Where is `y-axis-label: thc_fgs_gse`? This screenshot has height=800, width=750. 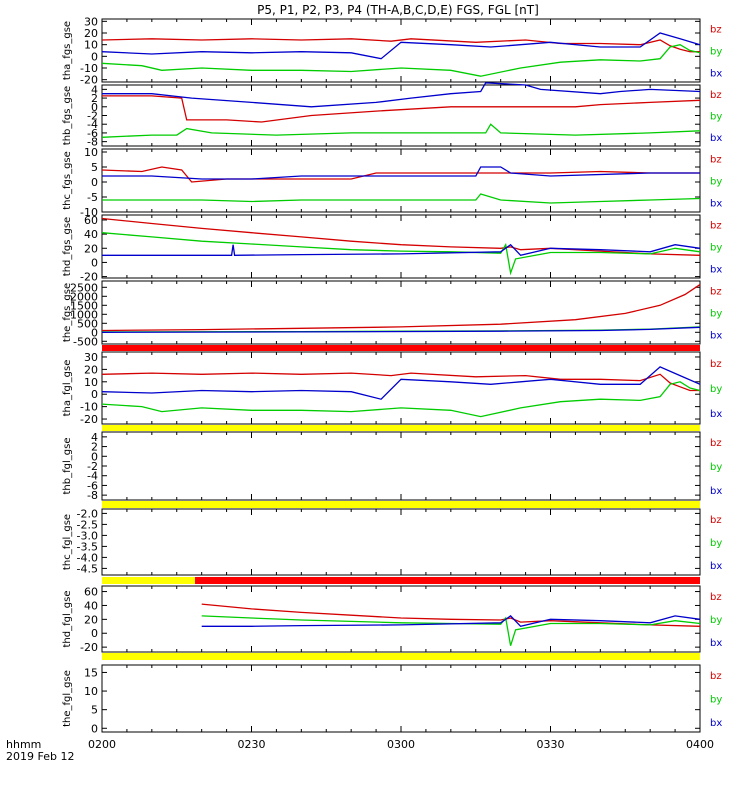
y-axis-label: thc_fgs_gse is located at coordinates (67, 180).